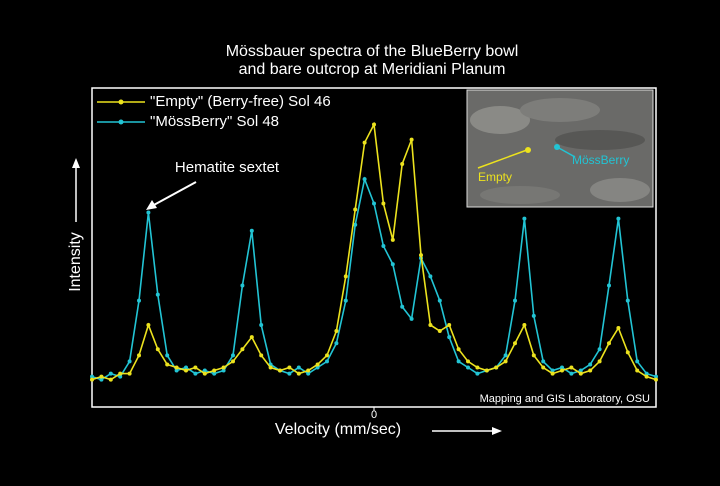 The height and width of the screenshot is (486, 720). Describe the element at coordinates (528, 150) in the screenshot. I see `inset-dot` at that location.